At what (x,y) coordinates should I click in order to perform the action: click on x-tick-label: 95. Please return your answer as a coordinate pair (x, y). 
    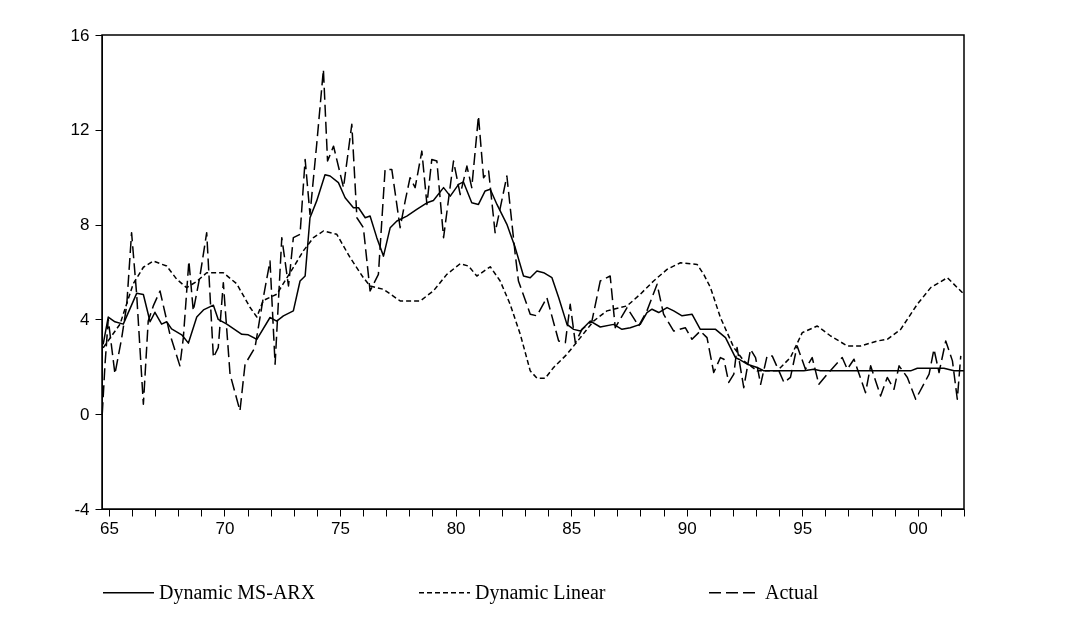
    Looking at the image, I should click on (803, 528).